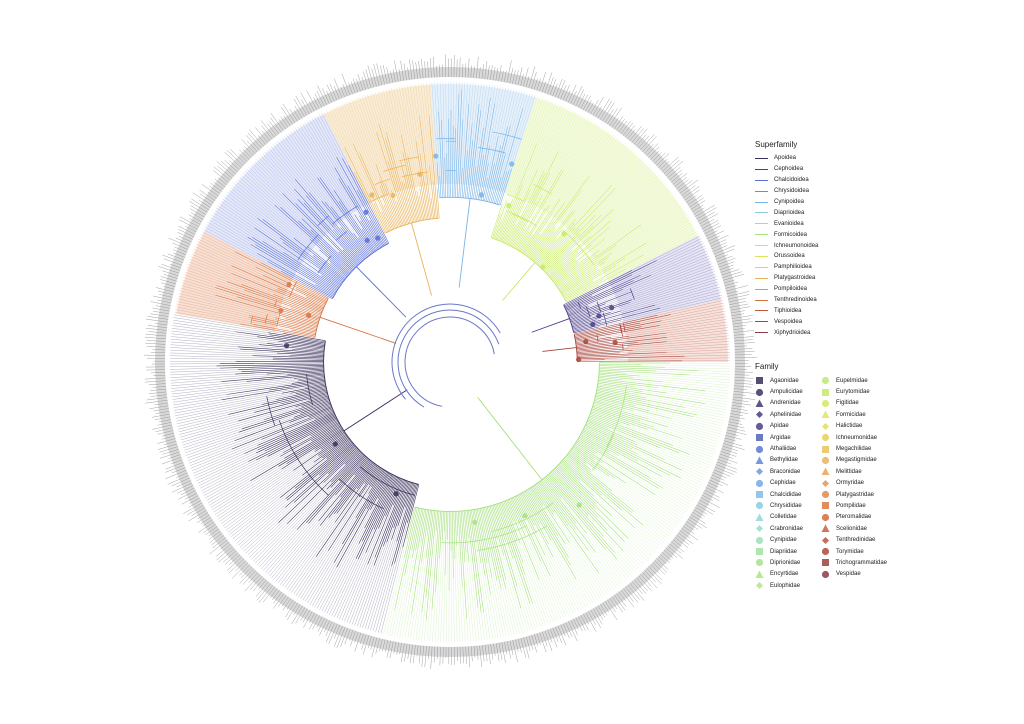 The height and width of the screenshot is (724, 1024). What do you see at coordinates (759, 574) in the screenshot?
I see `triangle-icon` at bounding box center [759, 574].